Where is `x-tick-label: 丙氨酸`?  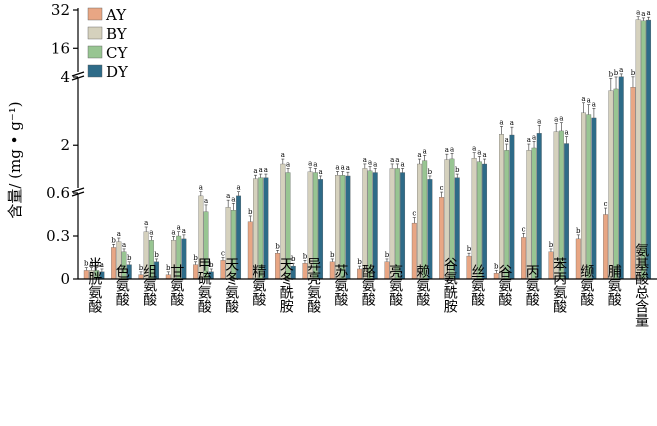 x-tick-label: 丙氨酸 is located at coordinates (532, 285).